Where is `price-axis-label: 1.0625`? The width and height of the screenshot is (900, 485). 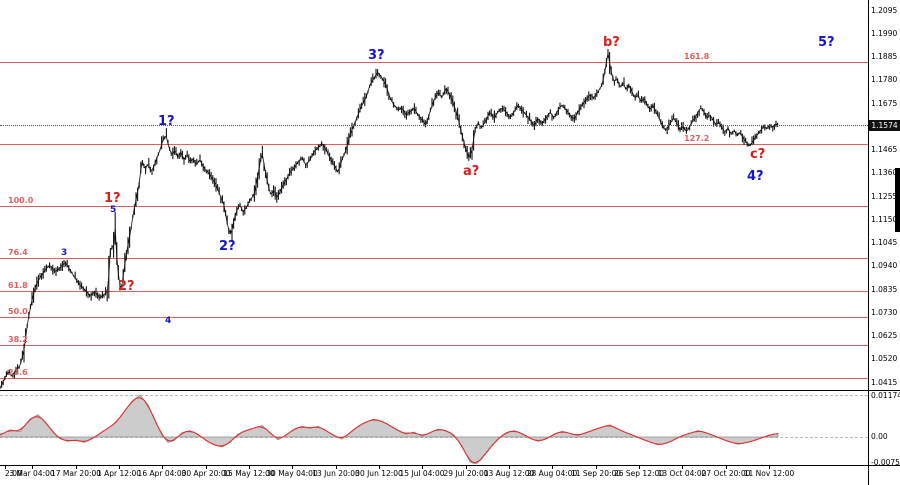 price-axis-label: 1.0625 is located at coordinates (884, 335).